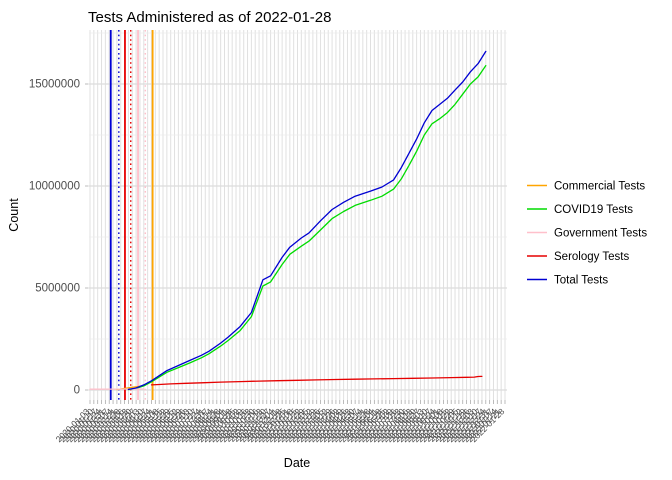  What do you see at coordinates (131, 215) in the screenshot?
I see `reference-vlines` at bounding box center [131, 215].